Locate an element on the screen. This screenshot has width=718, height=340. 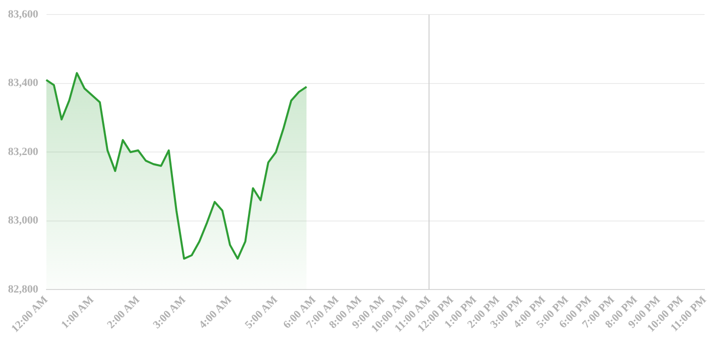
y-tick-label: 83,400 is located at coordinates (23, 83).